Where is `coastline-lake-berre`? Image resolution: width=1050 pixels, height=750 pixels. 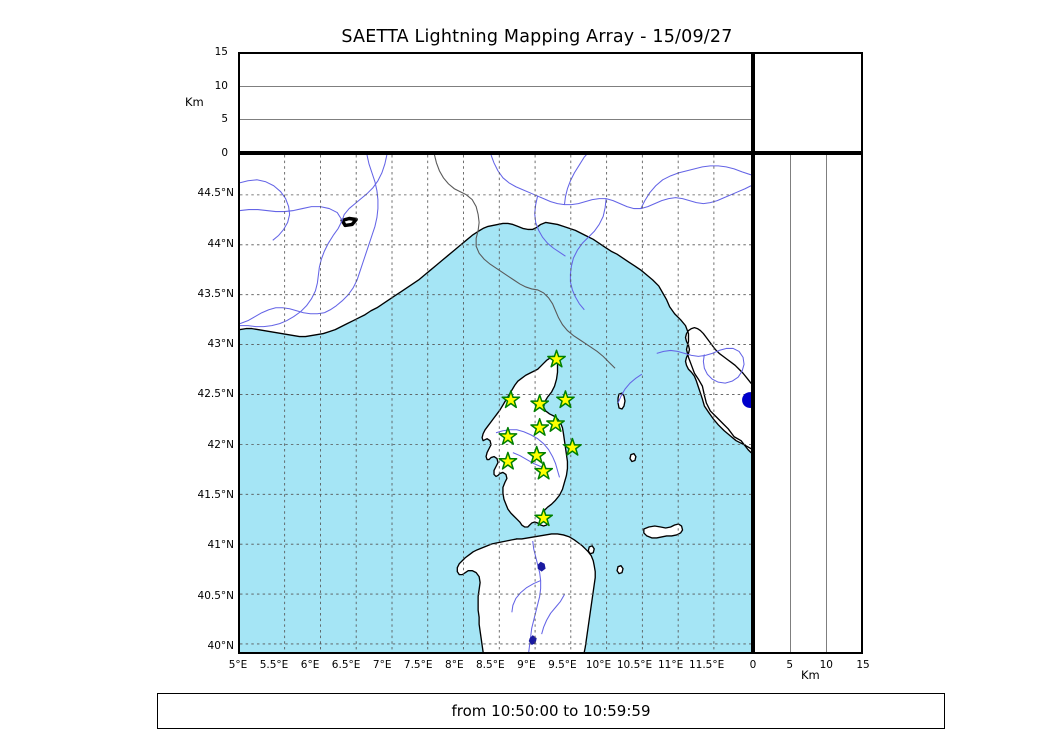
coastline-lake-berre is located at coordinates (349, 222).